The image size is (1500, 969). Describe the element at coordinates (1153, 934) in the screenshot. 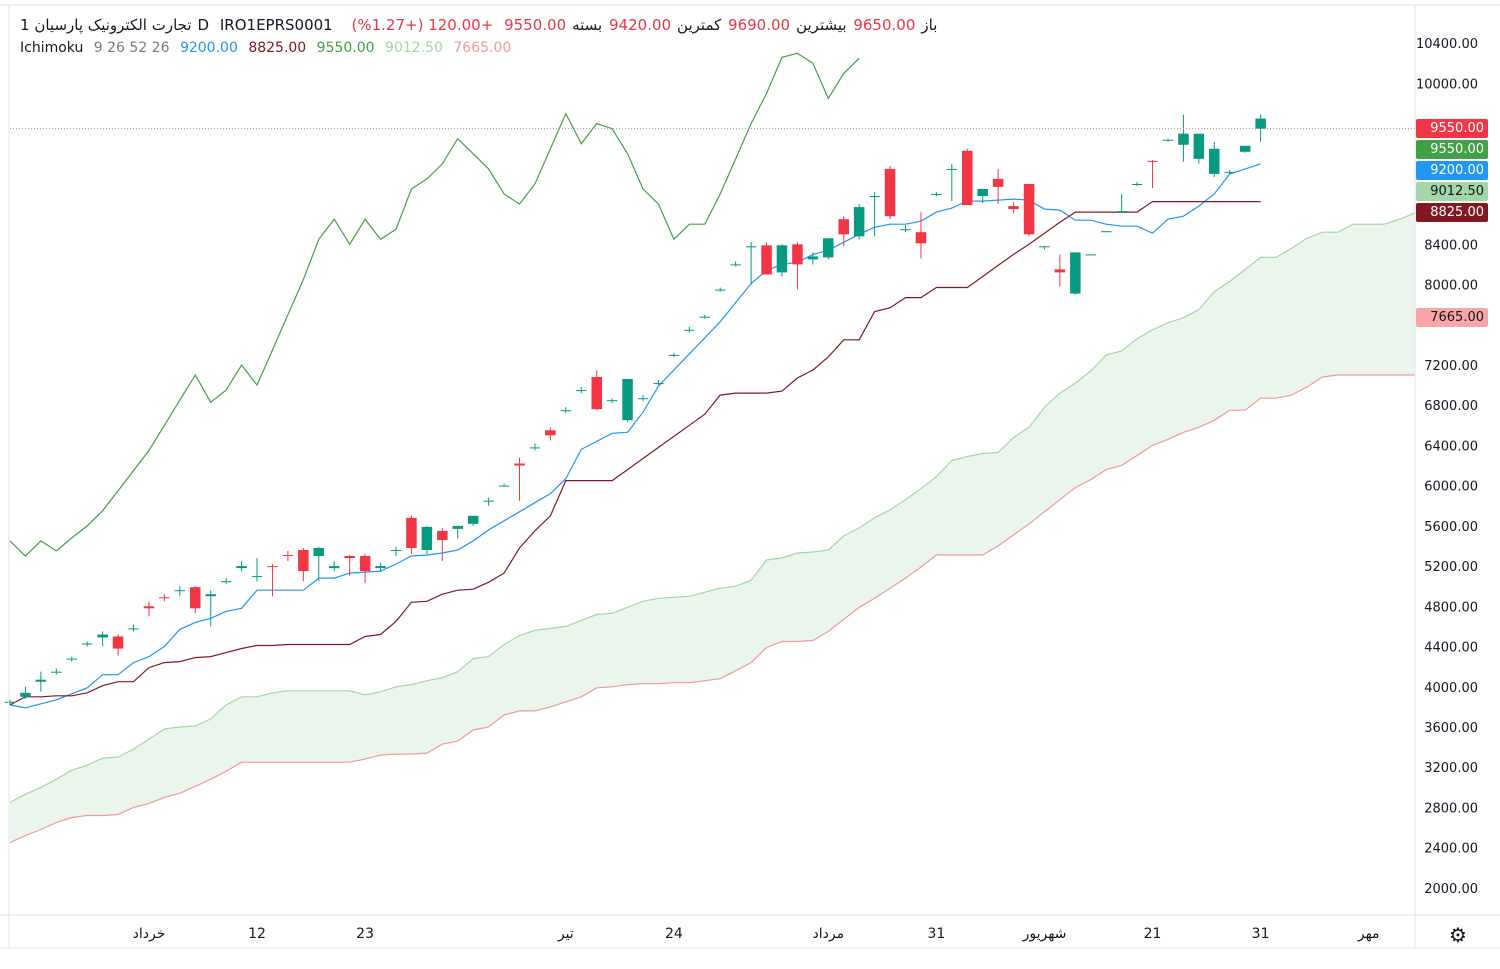

I see `x-tick-label: 21` at that location.